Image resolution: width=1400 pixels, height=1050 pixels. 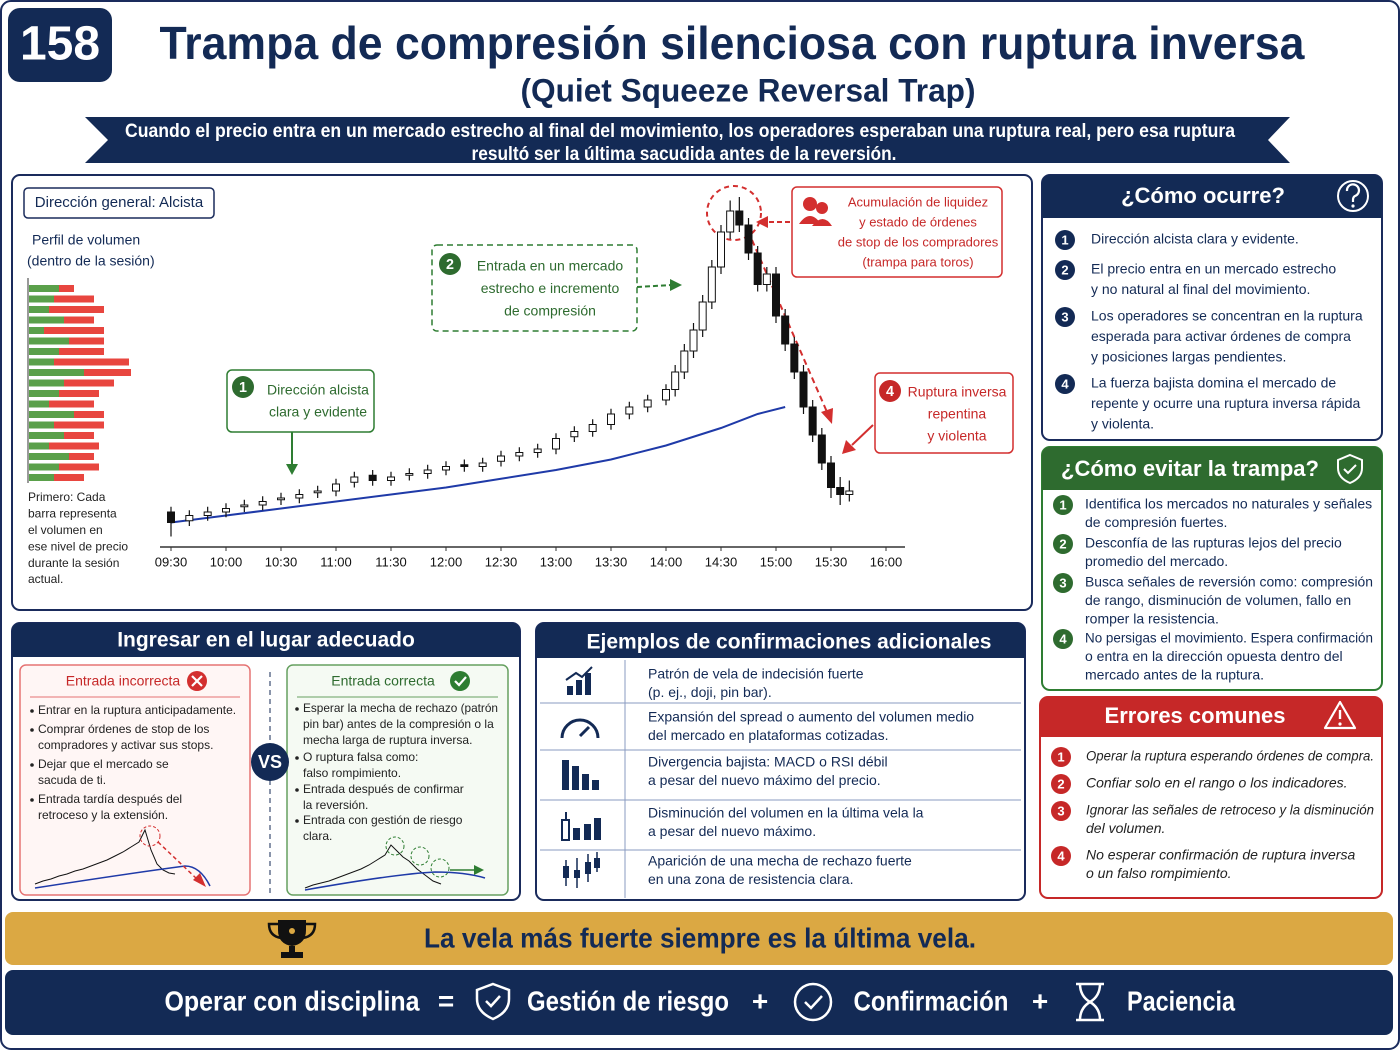 I want to click on examples-header, so click(x=780, y=640).